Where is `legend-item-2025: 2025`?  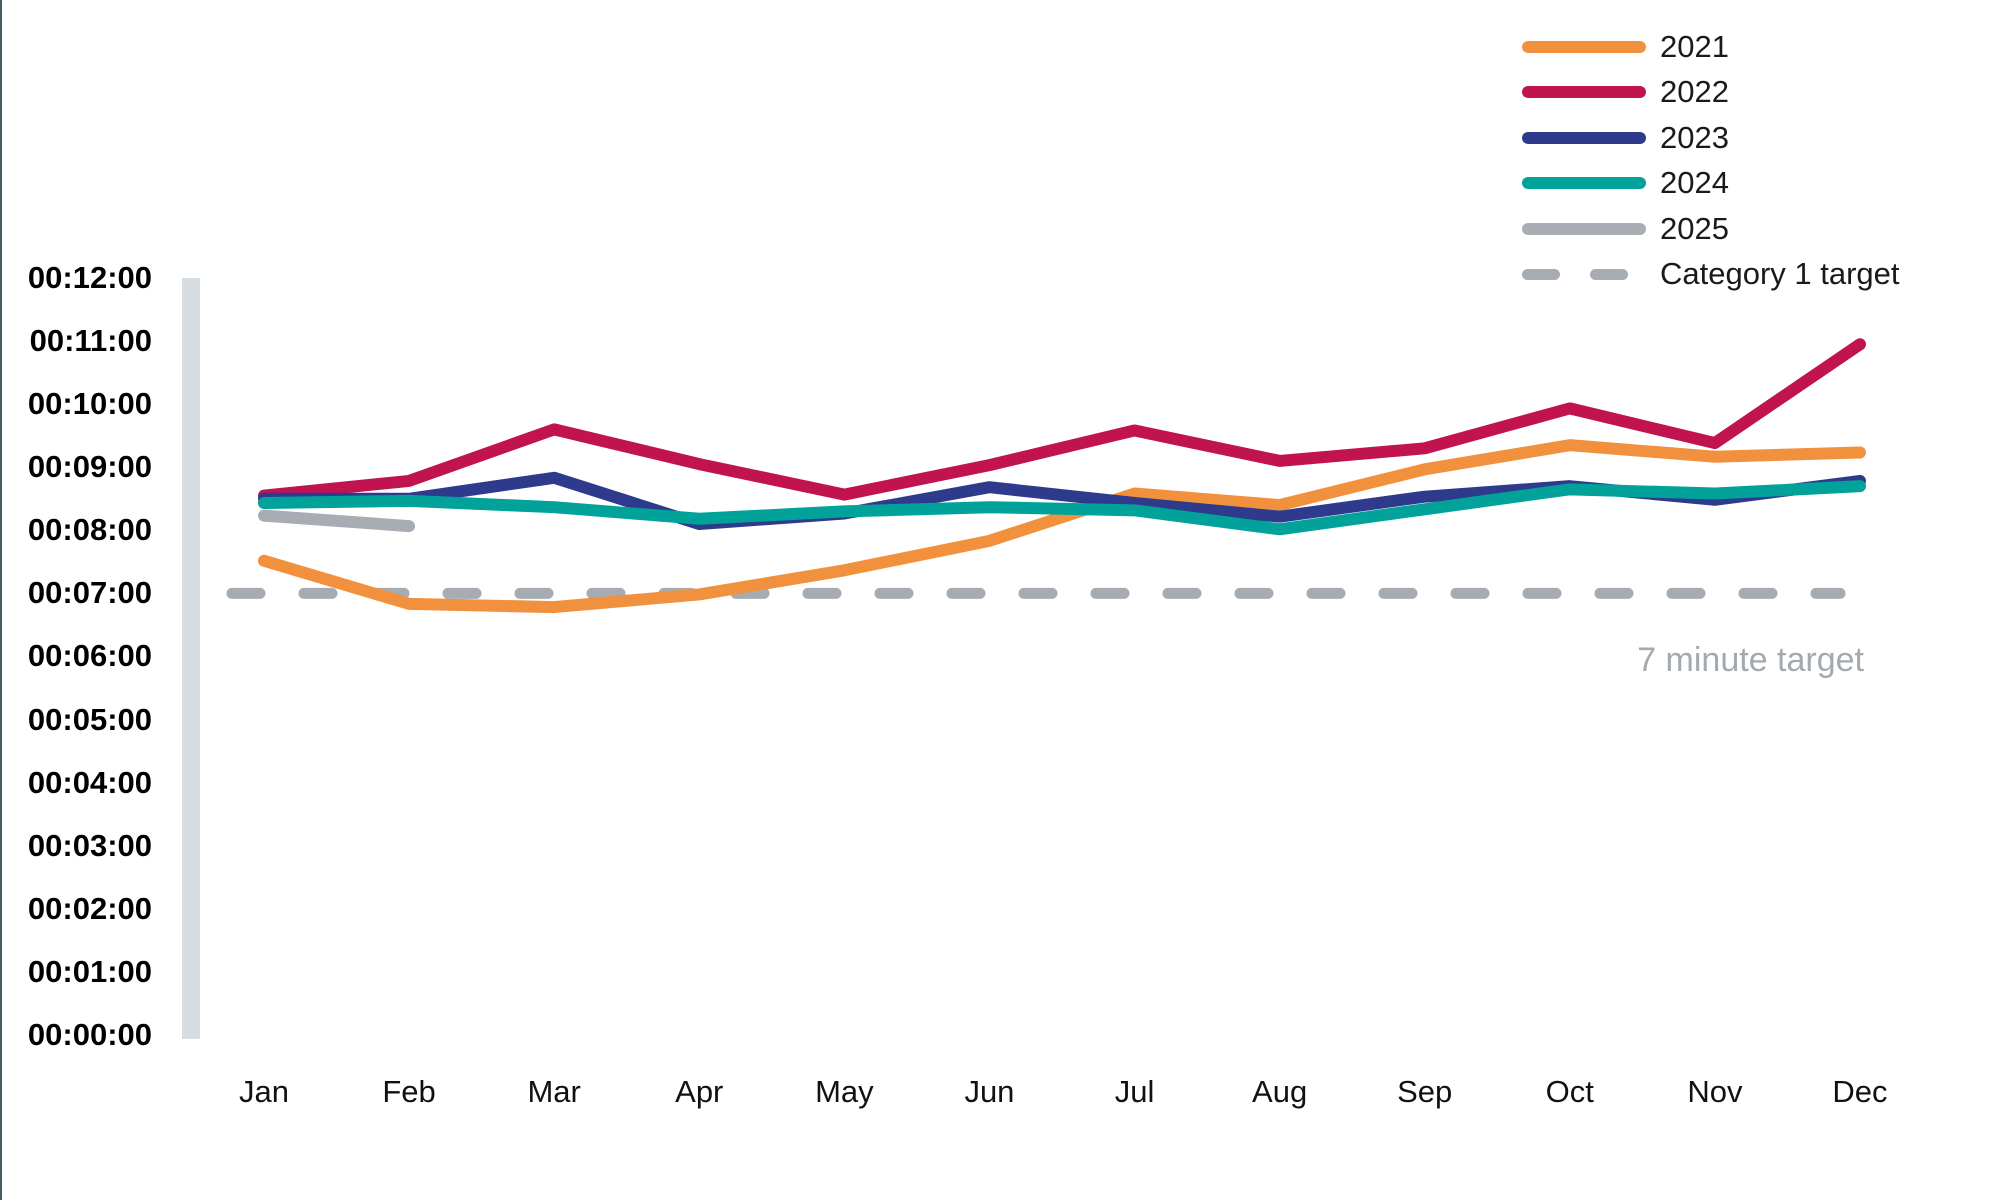 legend-item-2025: 2025 is located at coordinates (1711, 229).